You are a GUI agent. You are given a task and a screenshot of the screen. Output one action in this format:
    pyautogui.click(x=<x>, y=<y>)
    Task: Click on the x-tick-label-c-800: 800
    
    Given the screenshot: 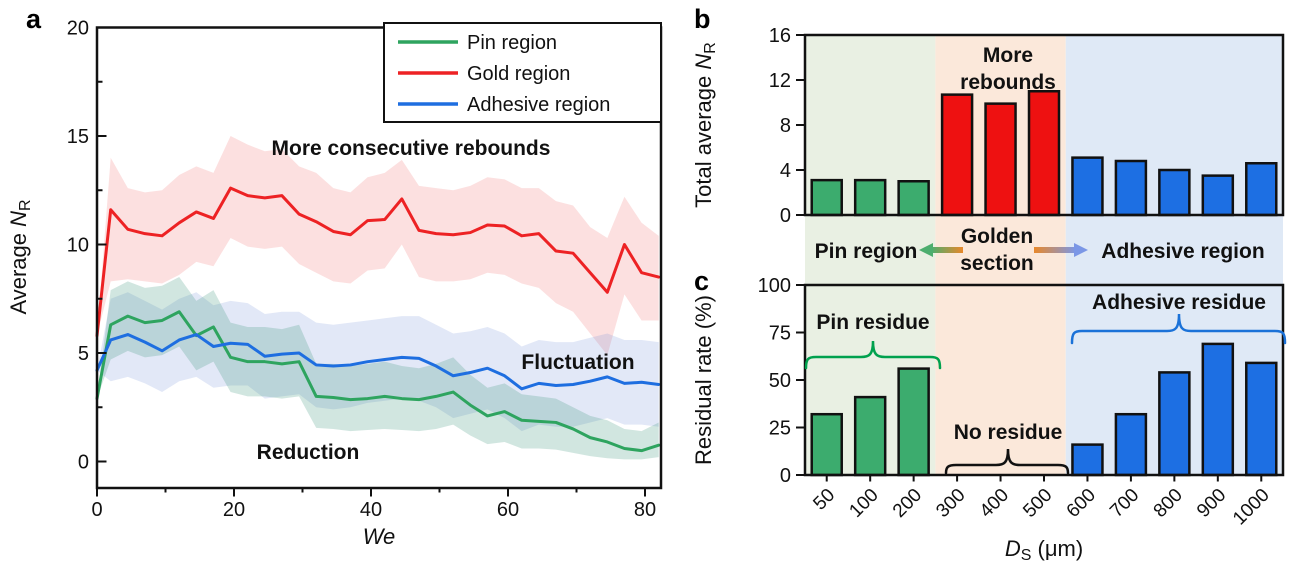 What is the action you would take?
    pyautogui.click(x=1168, y=503)
    